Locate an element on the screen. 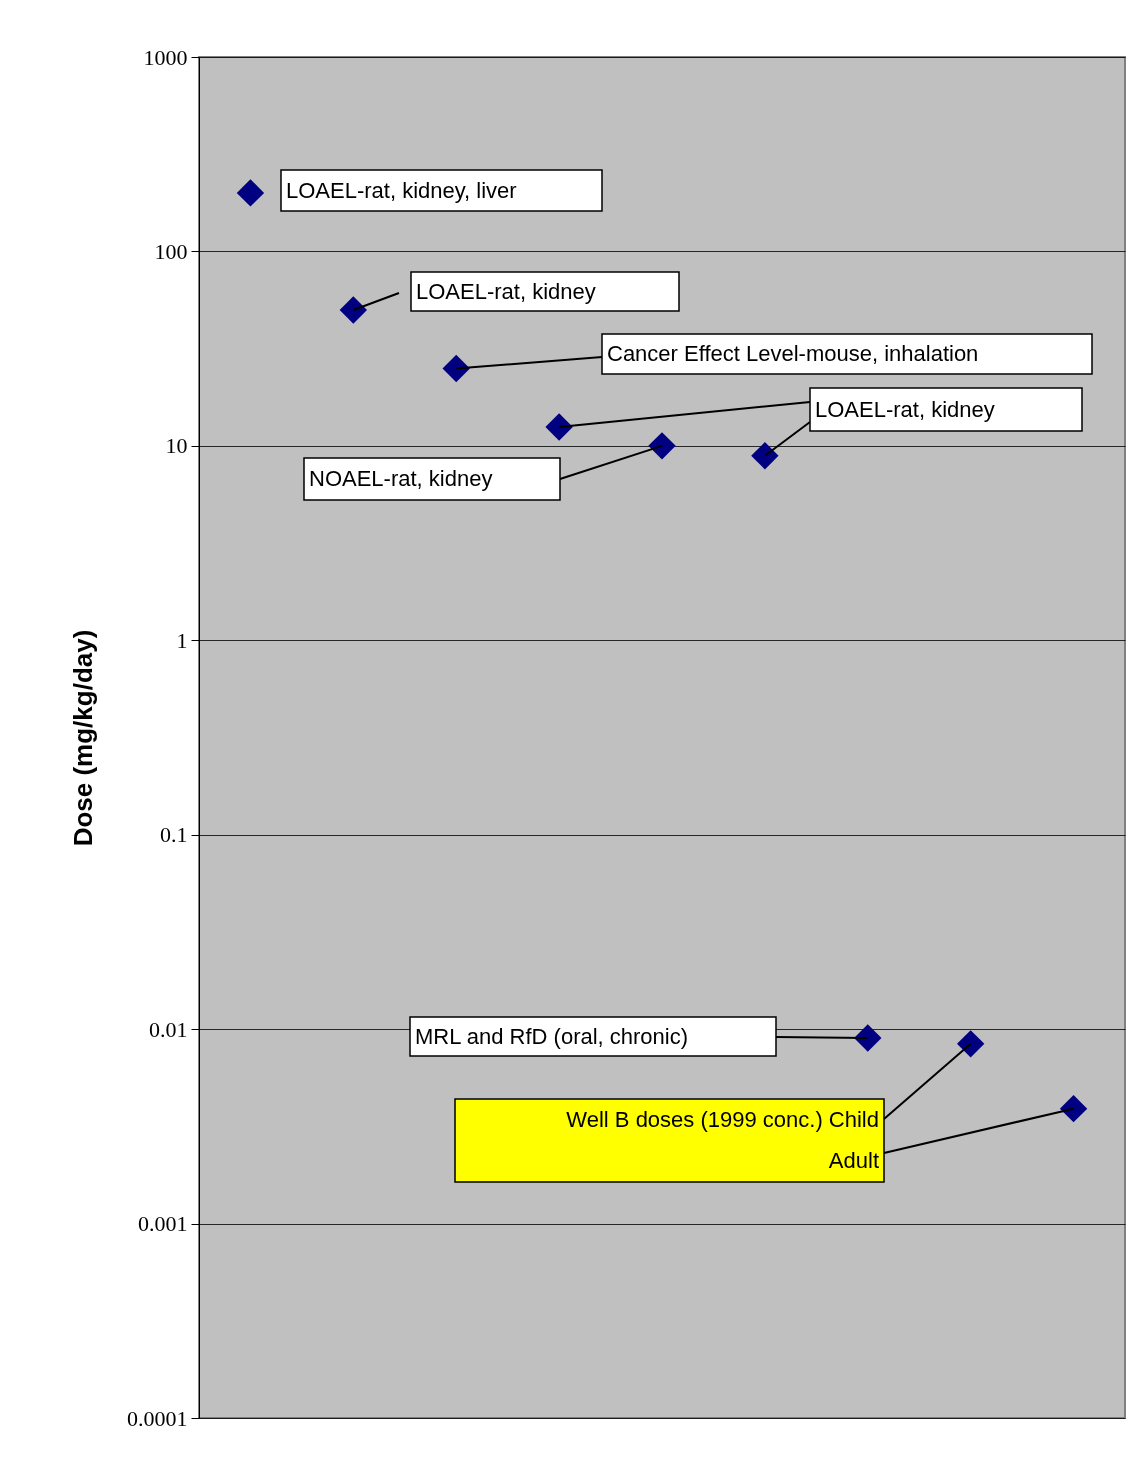 This screenshot has width=1139, height=1467. y-tick-label: 100 is located at coordinates (171, 251).